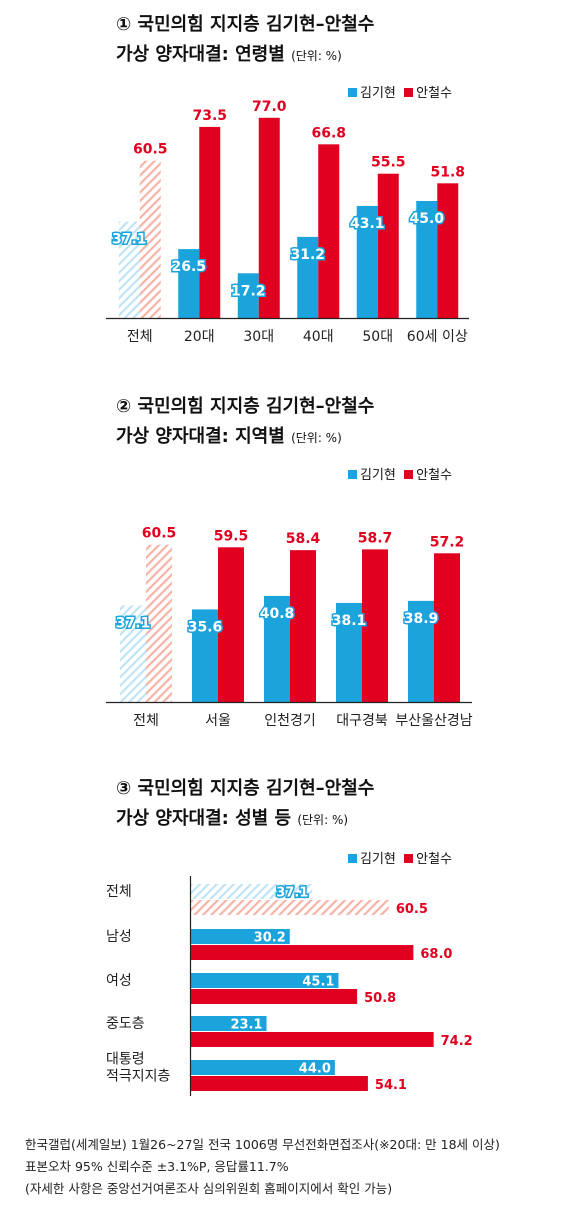  I want to click on value-label-ahn: 54.1, so click(391, 1085).